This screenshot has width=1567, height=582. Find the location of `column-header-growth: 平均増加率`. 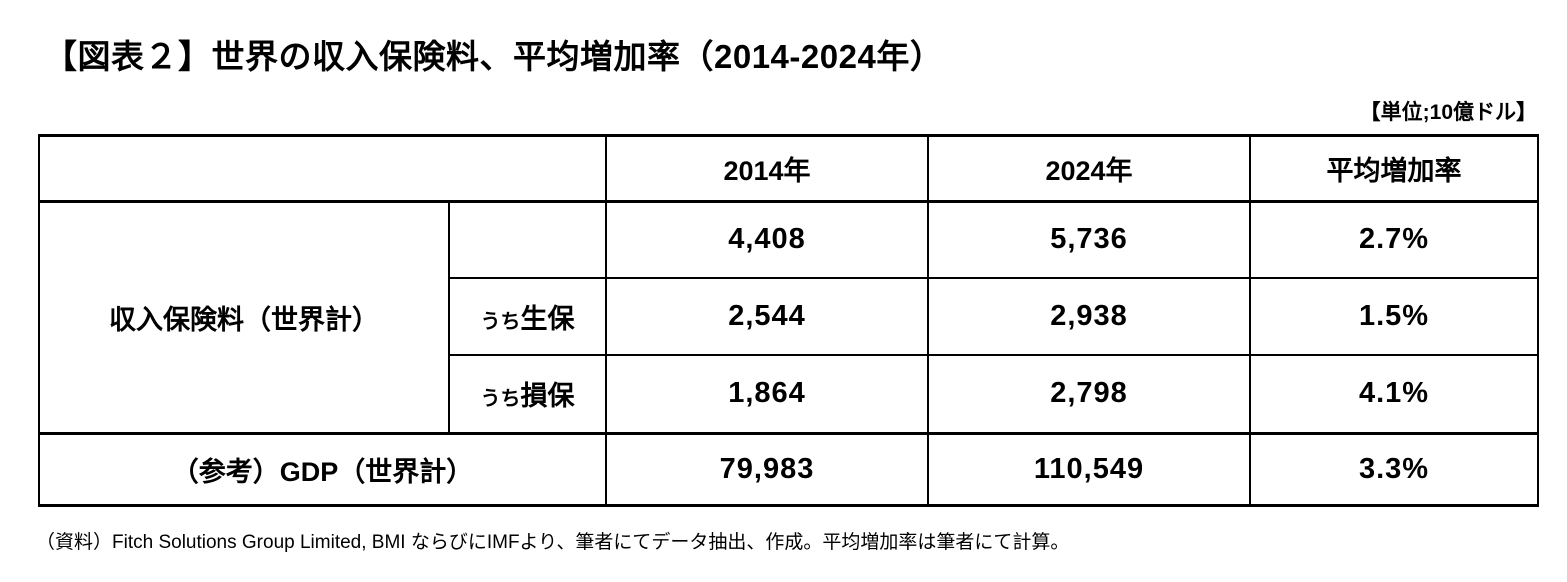

column-header-growth: 平均増加率 is located at coordinates (1394, 168).